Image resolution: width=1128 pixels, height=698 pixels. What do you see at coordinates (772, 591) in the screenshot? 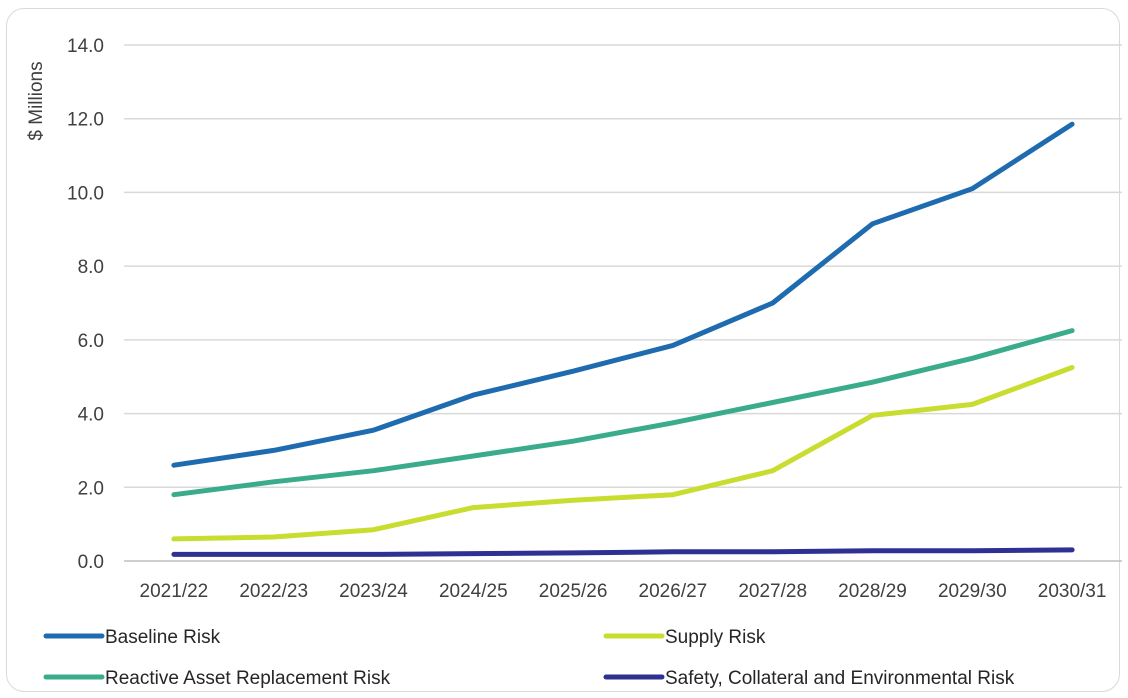
I see `x-tick-label: 2027/28` at bounding box center [772, 591].